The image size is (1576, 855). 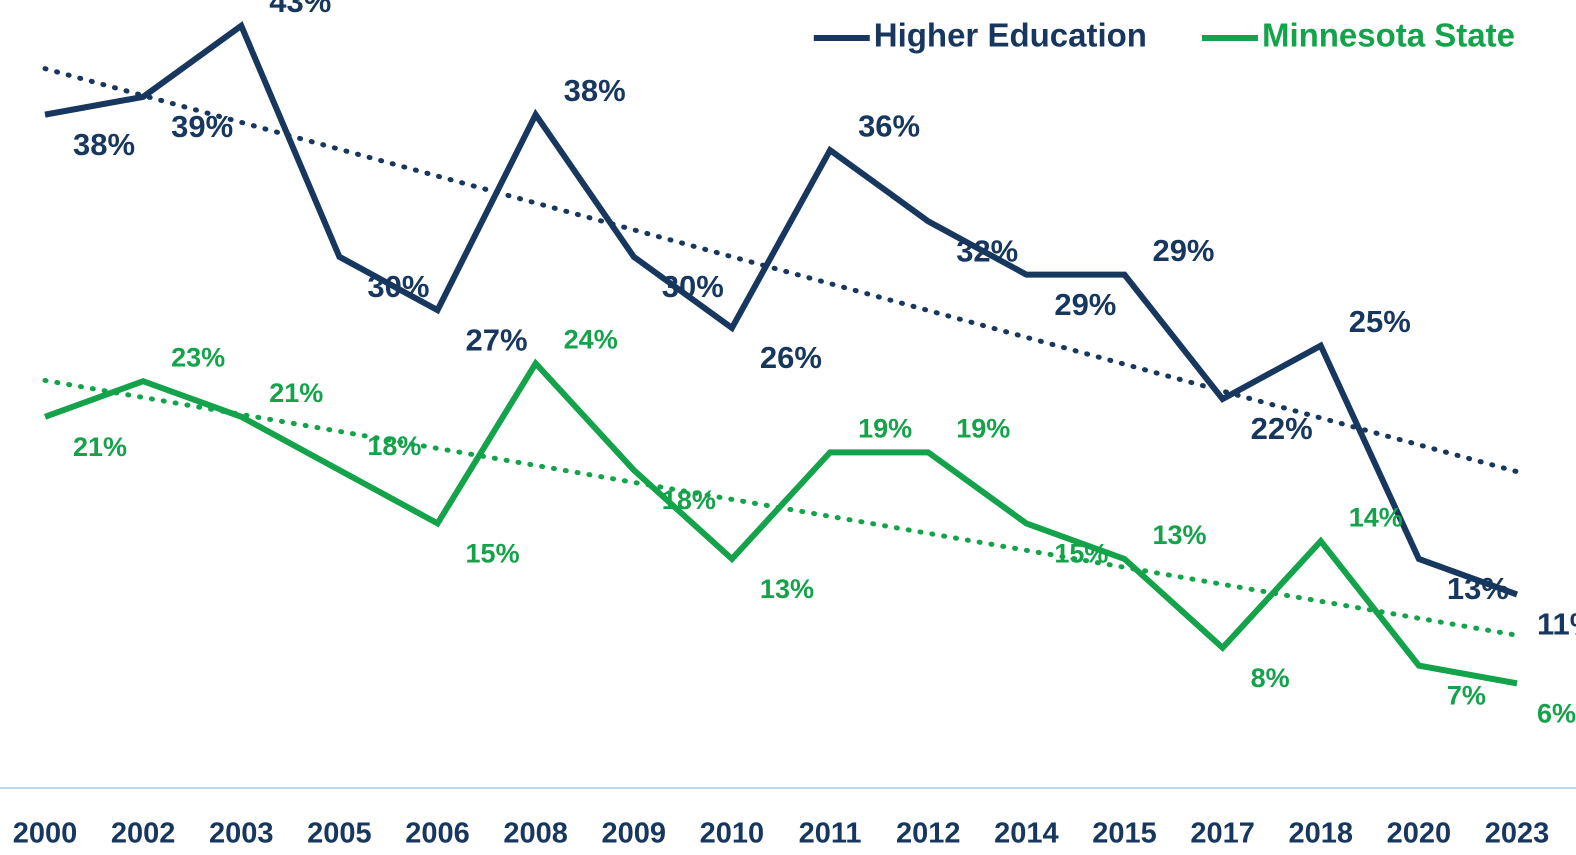 I want to click on x-tick-label: 2009, so click(x=634, y=834).